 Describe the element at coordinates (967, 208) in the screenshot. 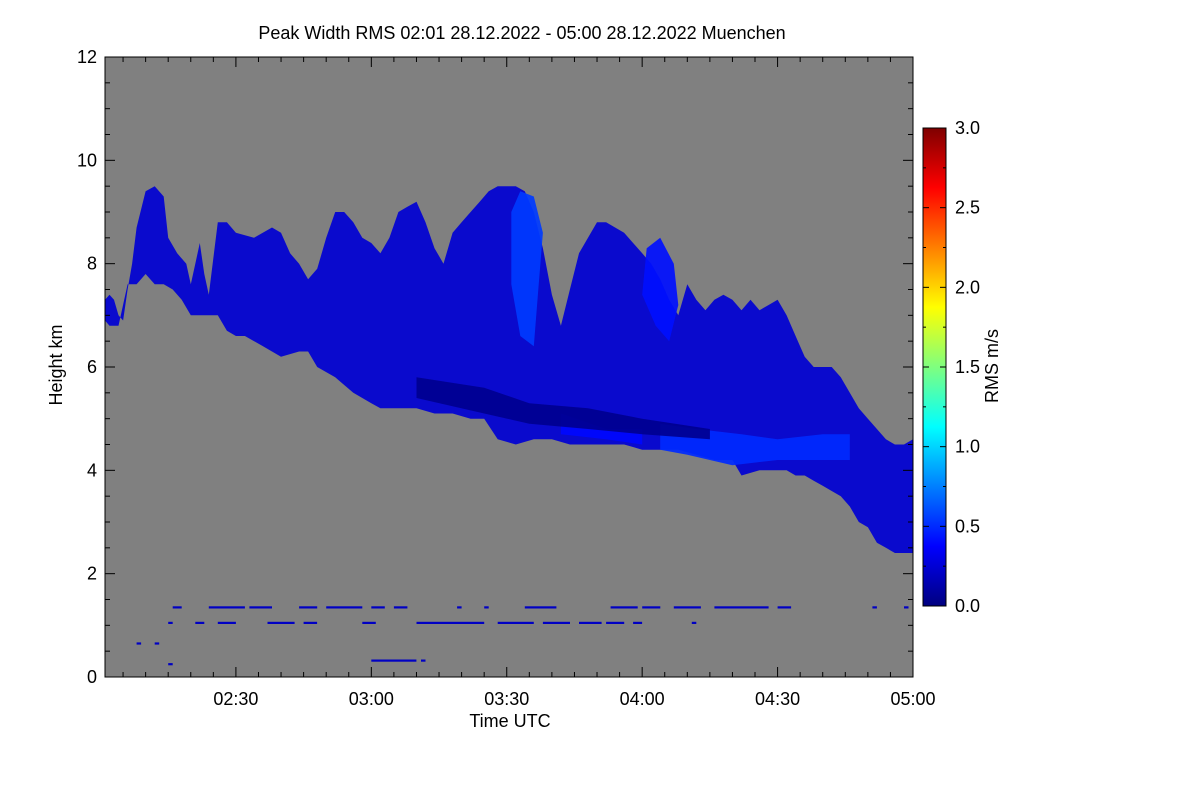

I see `colorbar-tick-label: 2.5` at that location.